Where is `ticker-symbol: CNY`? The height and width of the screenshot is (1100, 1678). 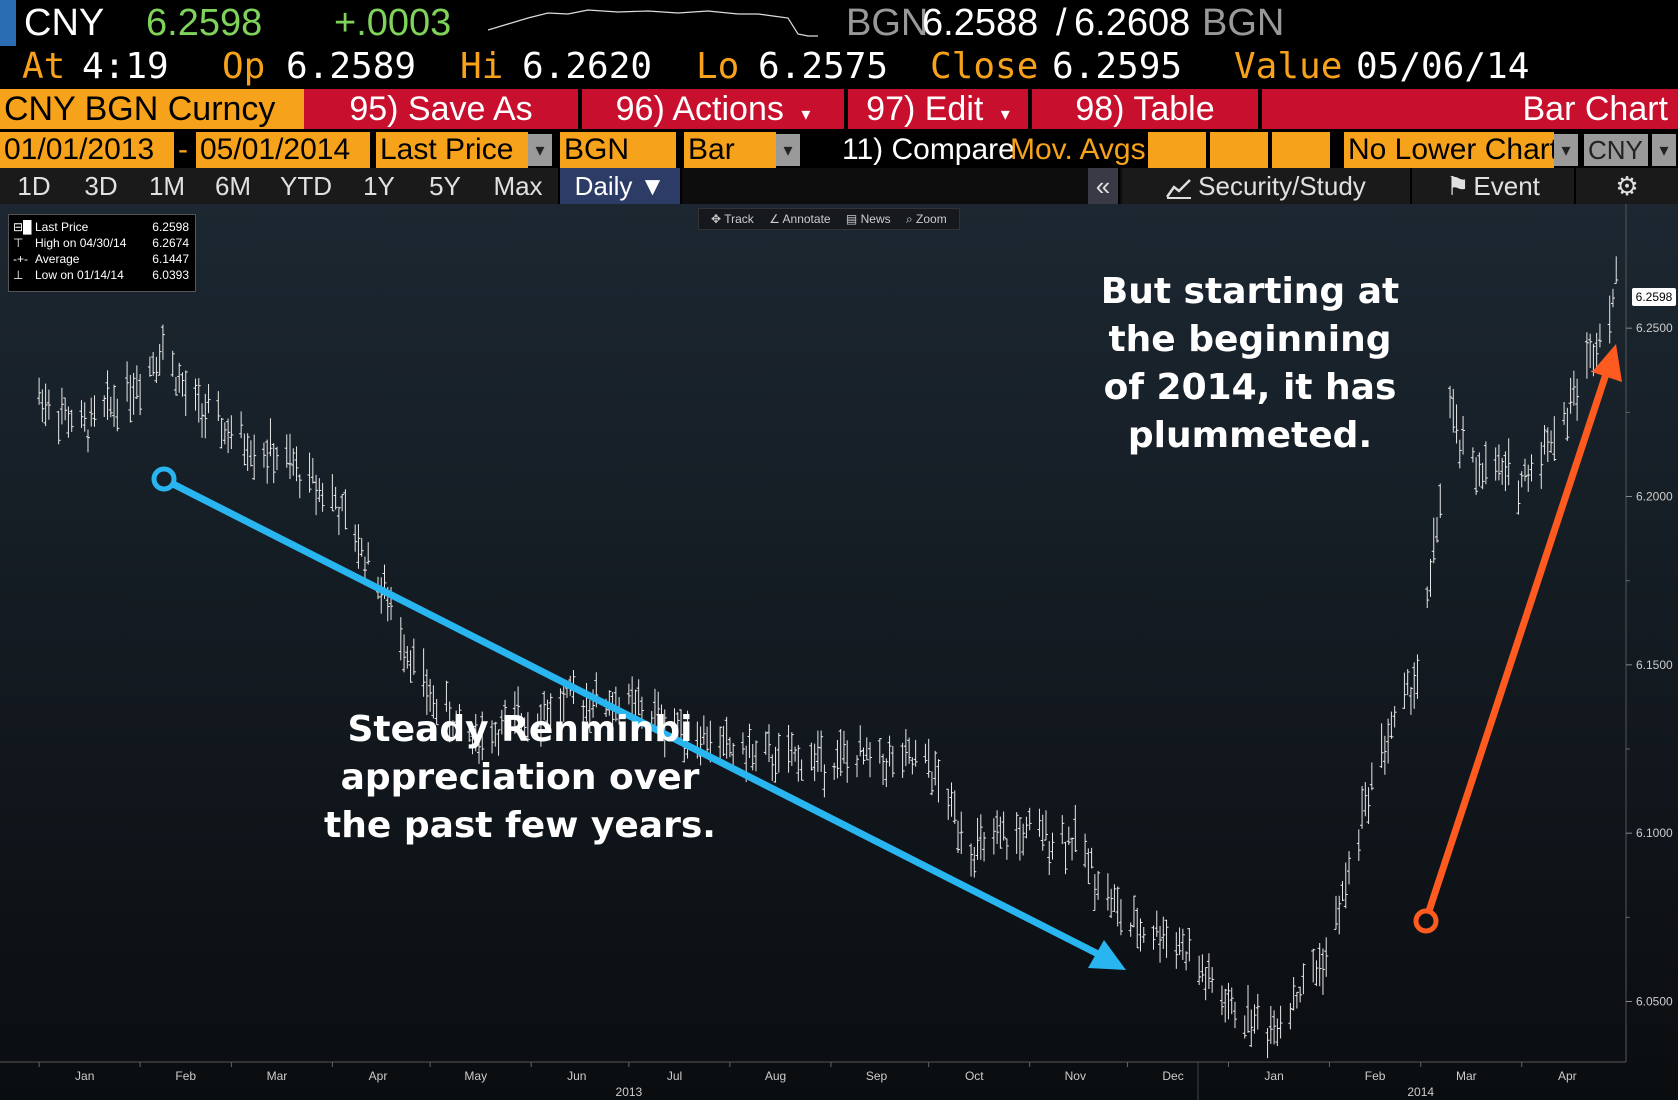
ticker-symbol: CNY is located at coordinates (64, 23).